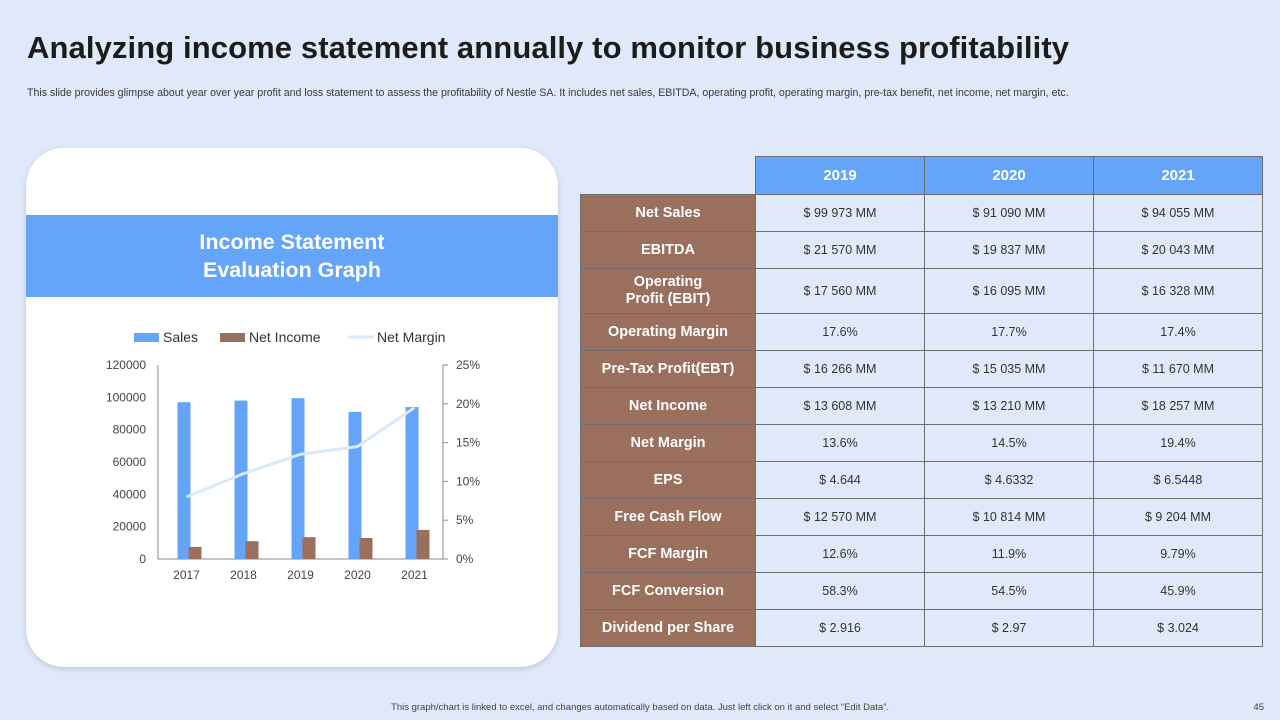  Describe the element at coordinates (1258, 707) in the screenshot. I see `page-number: 45` at that location.